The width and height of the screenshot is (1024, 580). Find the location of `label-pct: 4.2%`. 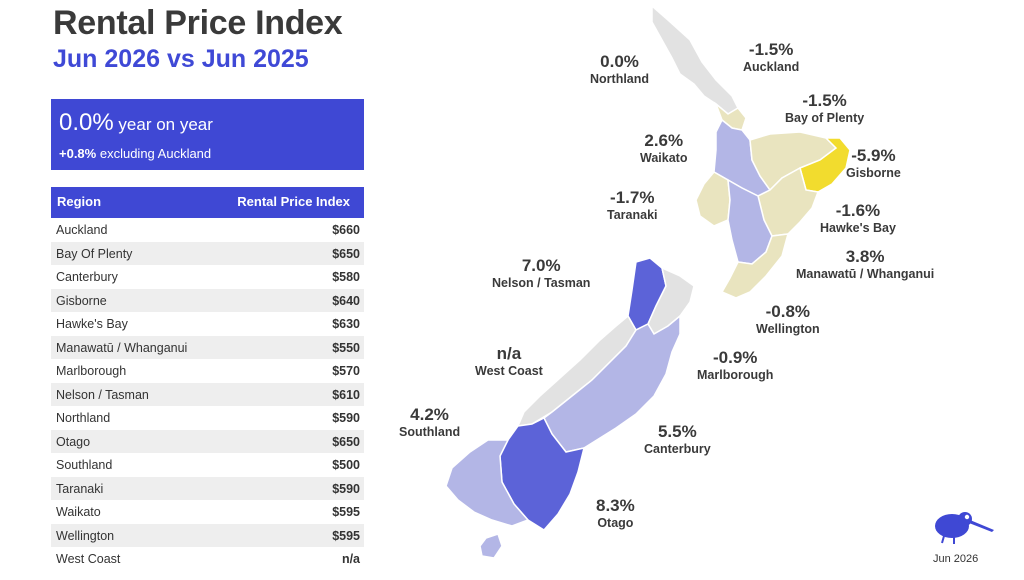

label-pct: 4.2% is located at coordinates (429, 414).